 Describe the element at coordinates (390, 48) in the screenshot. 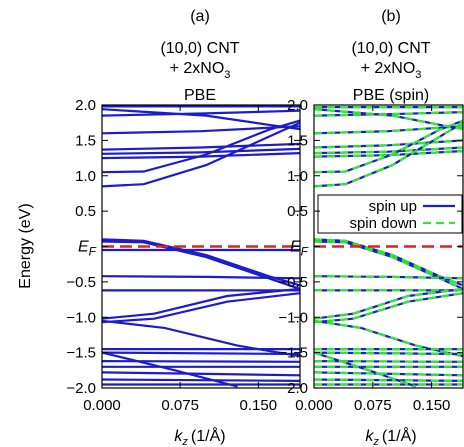

I see `panel-b-title-line1: (10,0) CNT` at that location.